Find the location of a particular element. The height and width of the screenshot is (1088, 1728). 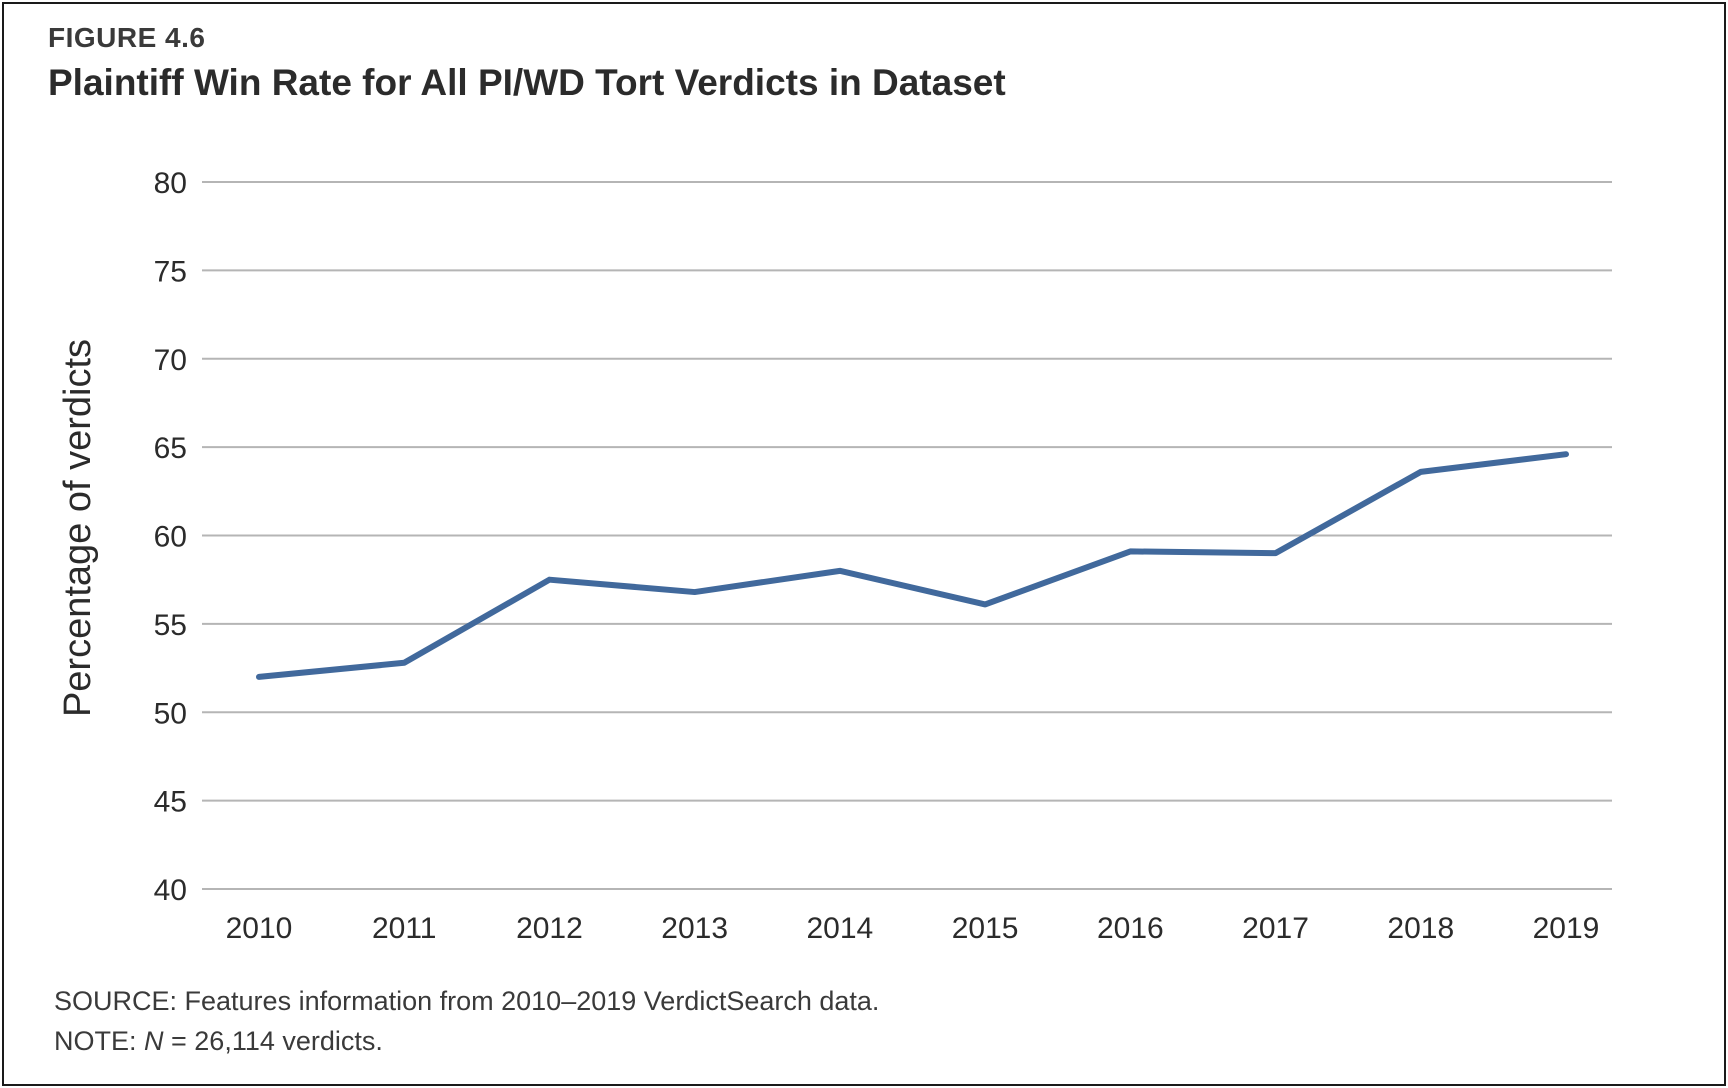

y-tick-label-65: 65 is located at coordinates (170, 448).